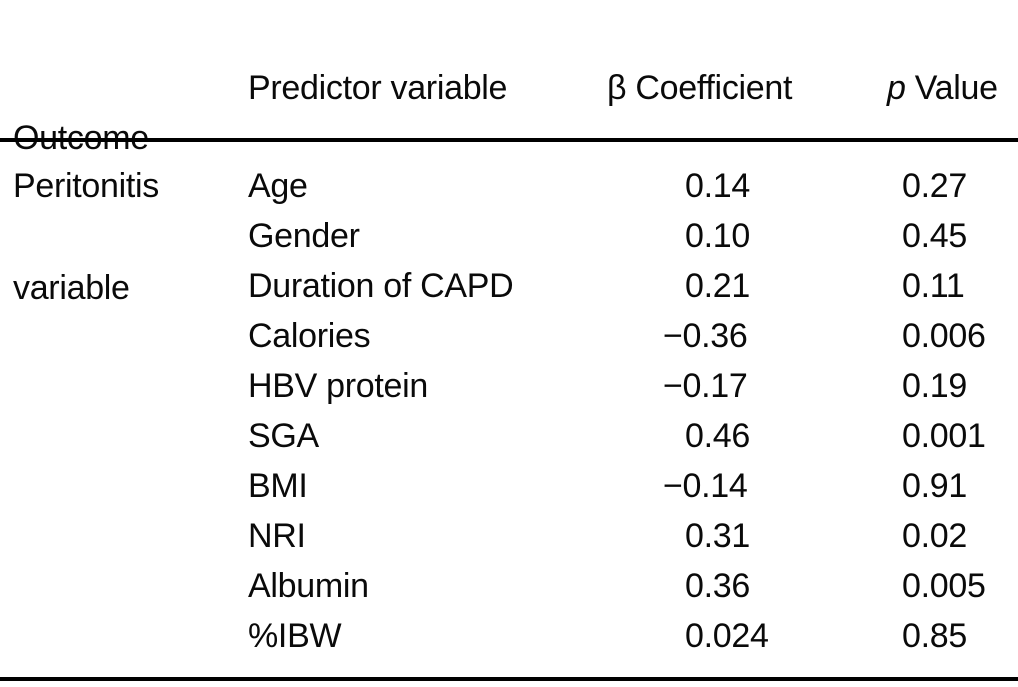  What do you see at coordinates (304, 236) in the screenshot?
I see `predictor-cell: Gender` at bounding box center [304, 236].